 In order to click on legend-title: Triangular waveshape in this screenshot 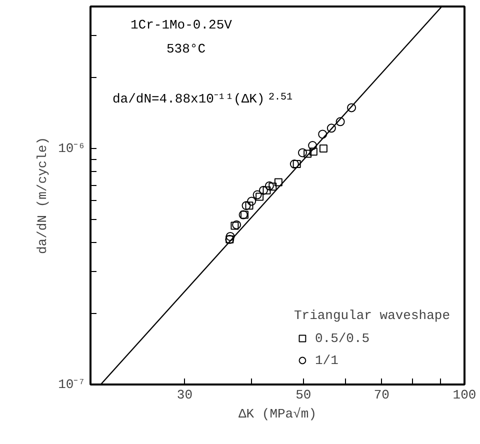, I will do `click(372, 315)`.